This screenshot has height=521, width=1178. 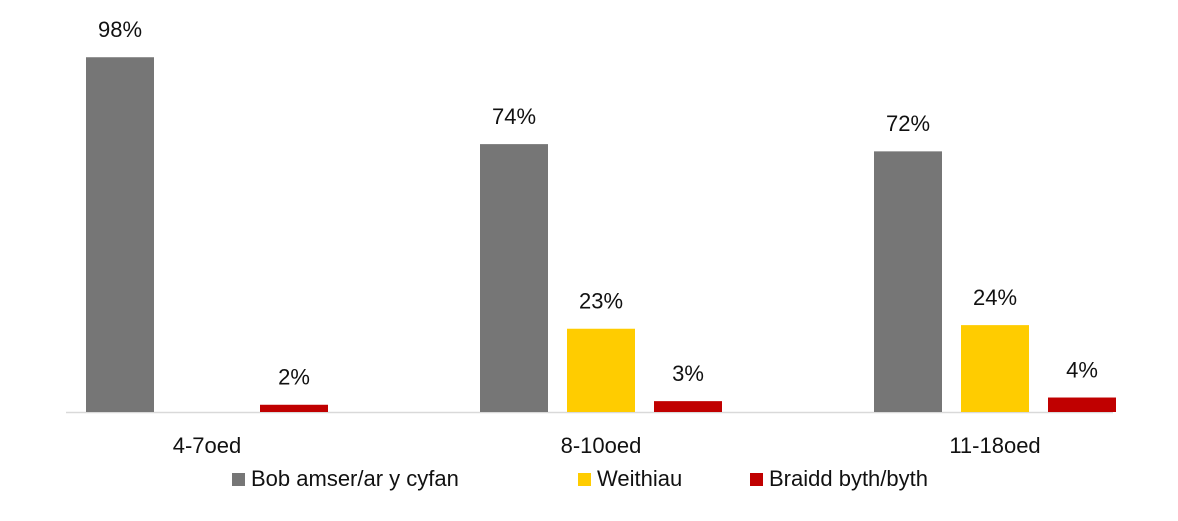 I want to click on data-label: 2%, so click(x=294, y=377).